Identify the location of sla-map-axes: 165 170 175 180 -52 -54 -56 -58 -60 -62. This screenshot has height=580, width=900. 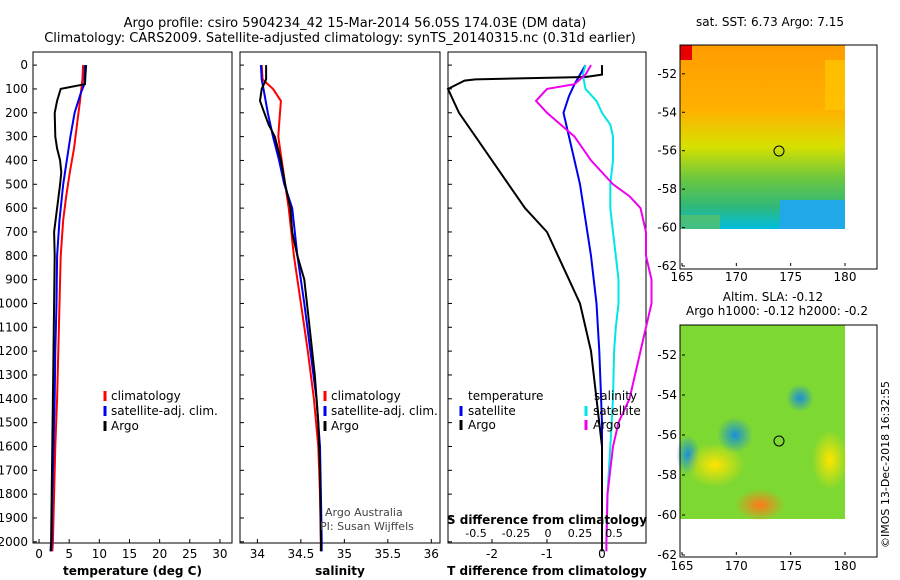
(756, 460).